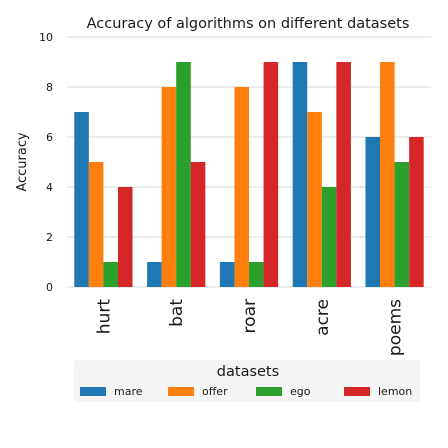 The height and width of the screenshot is (448, 448). Describe the element at coordinates (154, 274) in the screenshot. I see `bar-mare-bat` at that location.